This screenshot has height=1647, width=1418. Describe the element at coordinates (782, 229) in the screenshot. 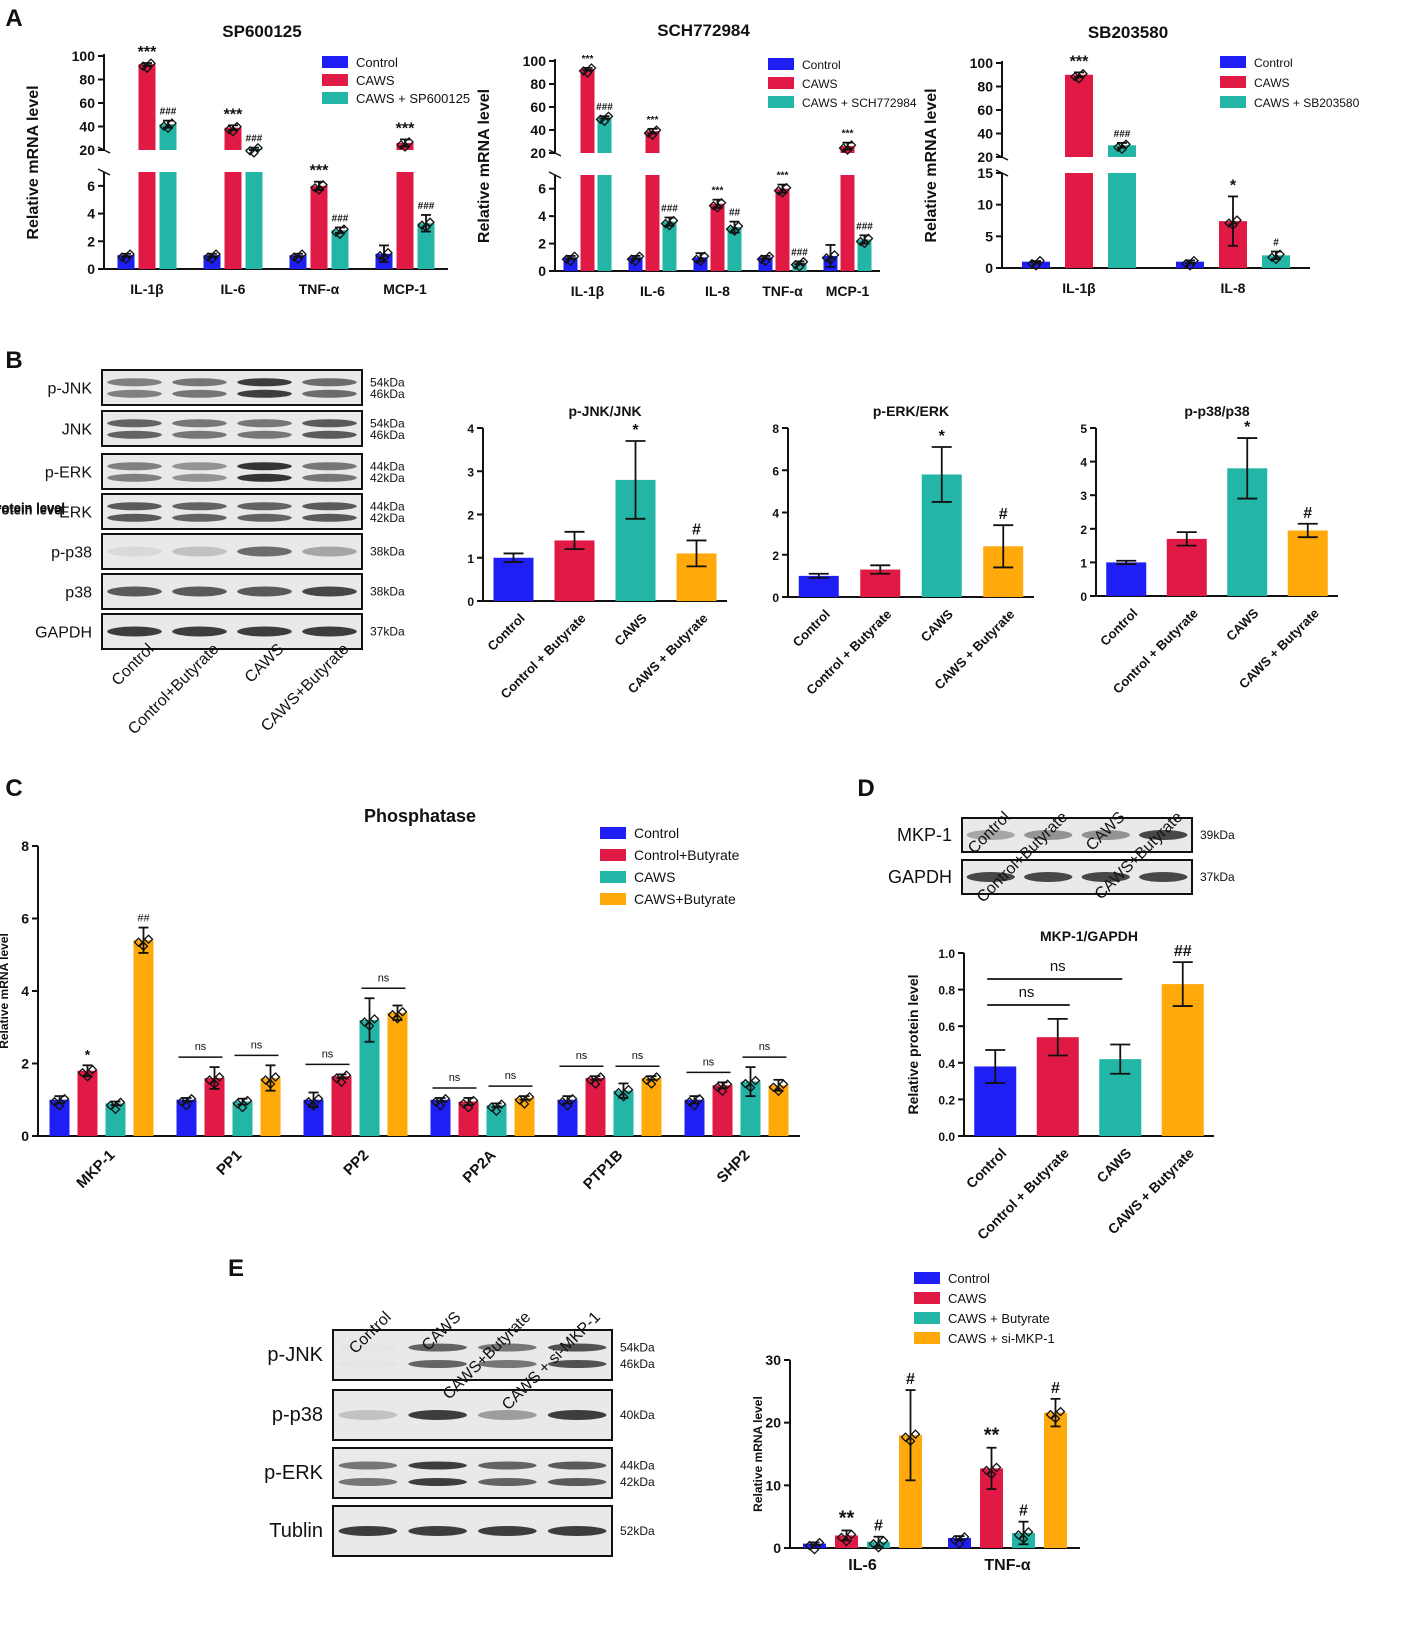

I see `bar-a-sch772984-caws-tnf` at that location.